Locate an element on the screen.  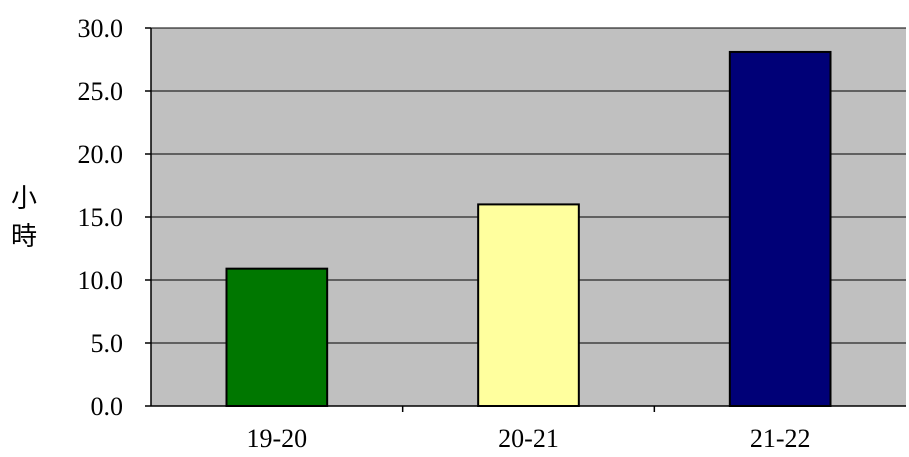
y-tick-label: 0.0 is located at coordinates (107, 406).